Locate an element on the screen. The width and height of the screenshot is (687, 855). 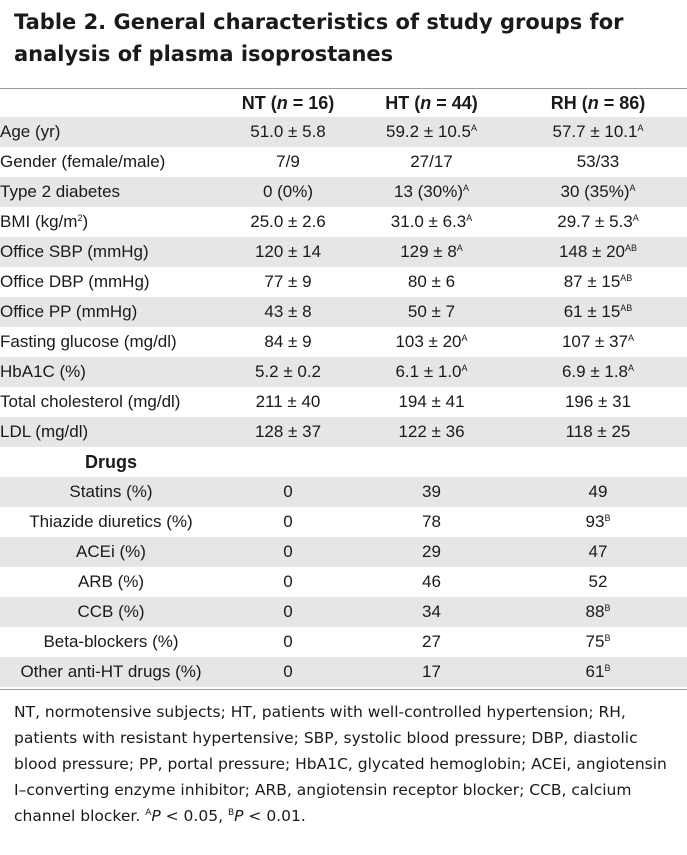
cell-ht: 17 is located at coordinates (431, 672).